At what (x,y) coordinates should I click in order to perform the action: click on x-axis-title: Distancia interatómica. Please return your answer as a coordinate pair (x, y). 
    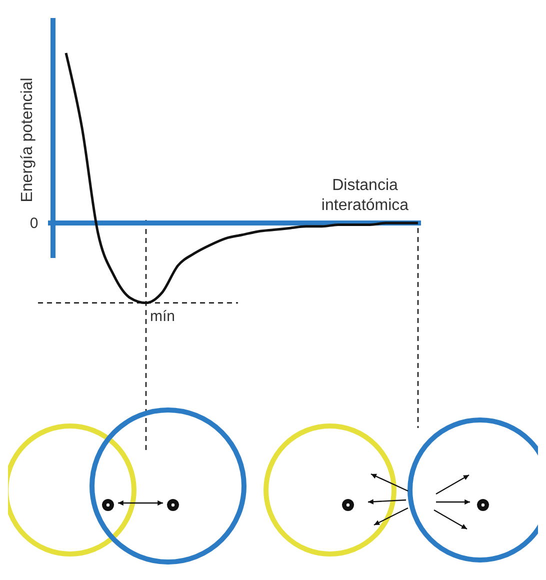
    Looking at the image, I should click on (365, 195).